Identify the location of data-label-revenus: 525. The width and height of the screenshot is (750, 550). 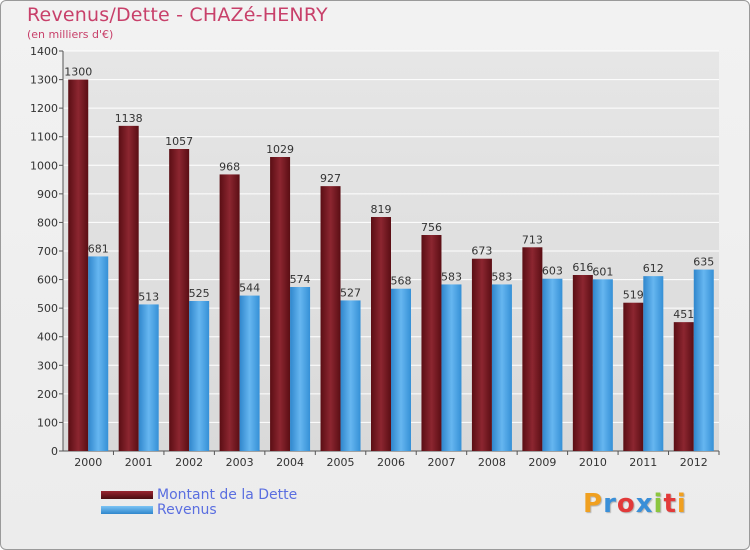
(199, 293).